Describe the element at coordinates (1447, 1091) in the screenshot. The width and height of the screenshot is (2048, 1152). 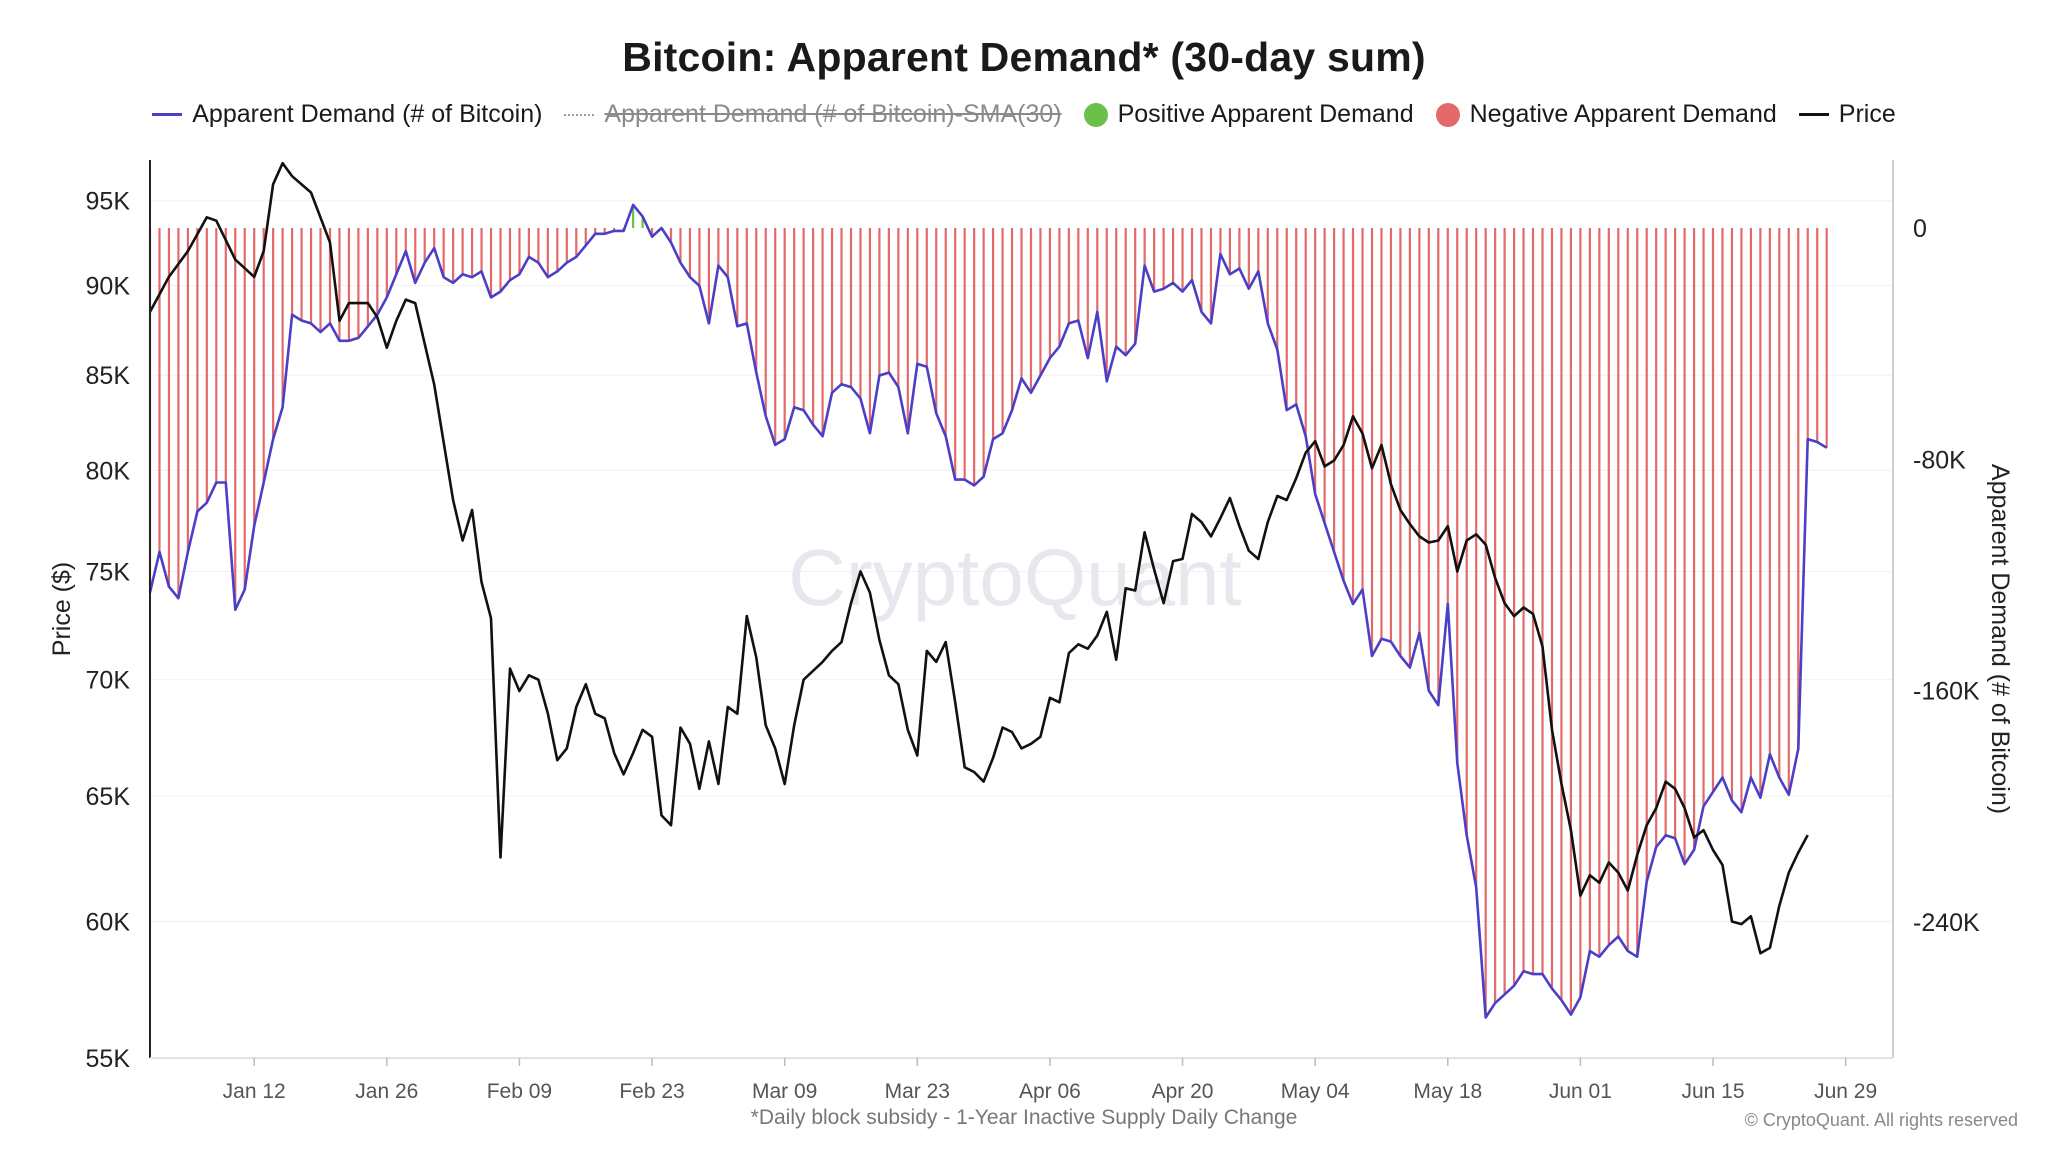
I see `x-tick-label: May 18` at that location.